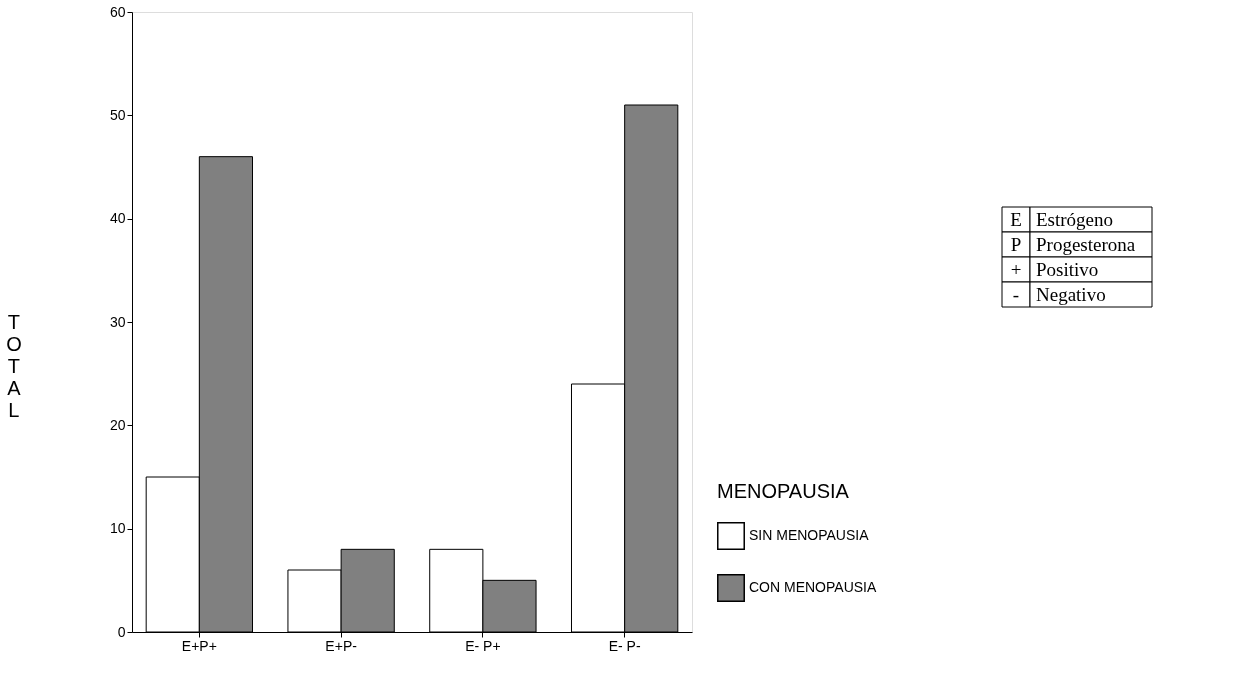 This screenshot has width=1234, height=694. I want to click on y-tick-label: 20, so click(117, 424).